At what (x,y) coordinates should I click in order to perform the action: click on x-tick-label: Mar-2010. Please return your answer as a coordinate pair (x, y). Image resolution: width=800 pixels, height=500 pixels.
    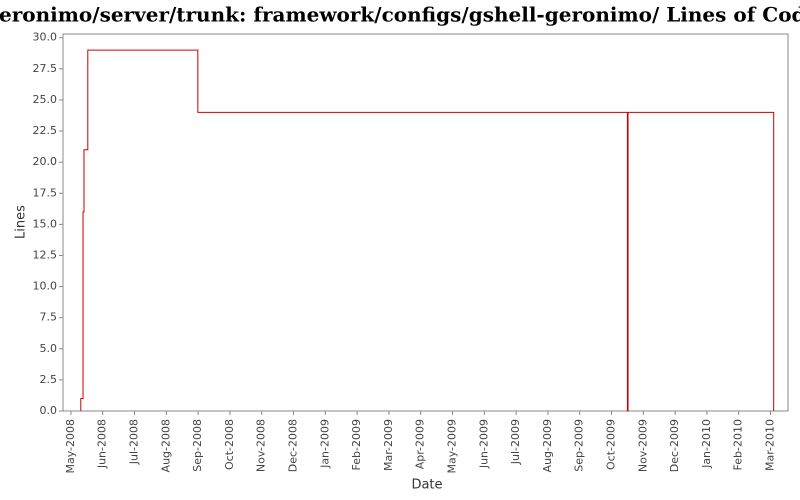
    Looking at the image, I should click on (770, 445).